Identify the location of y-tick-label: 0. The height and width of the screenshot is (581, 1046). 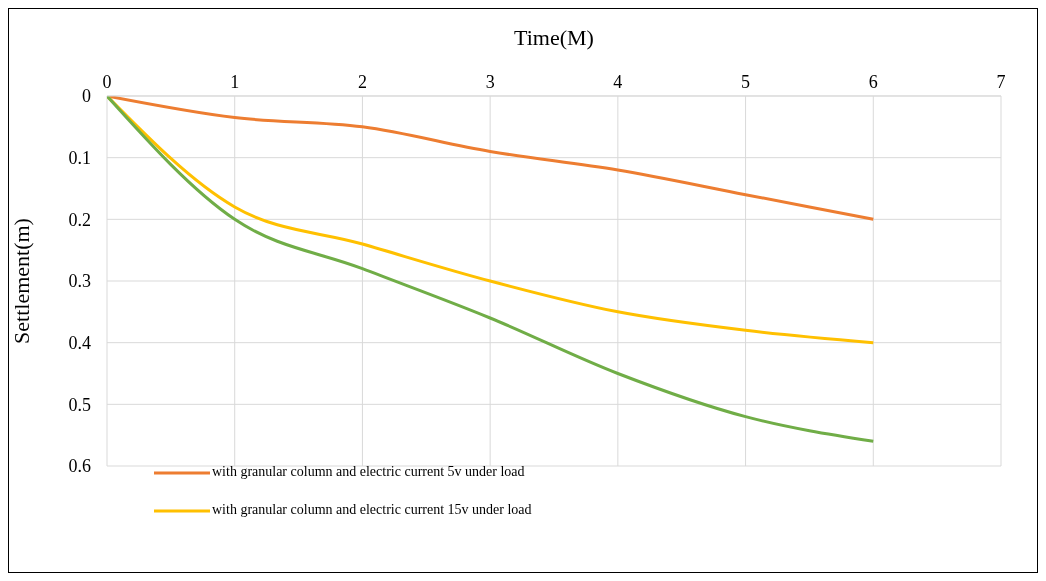
(86, 96).